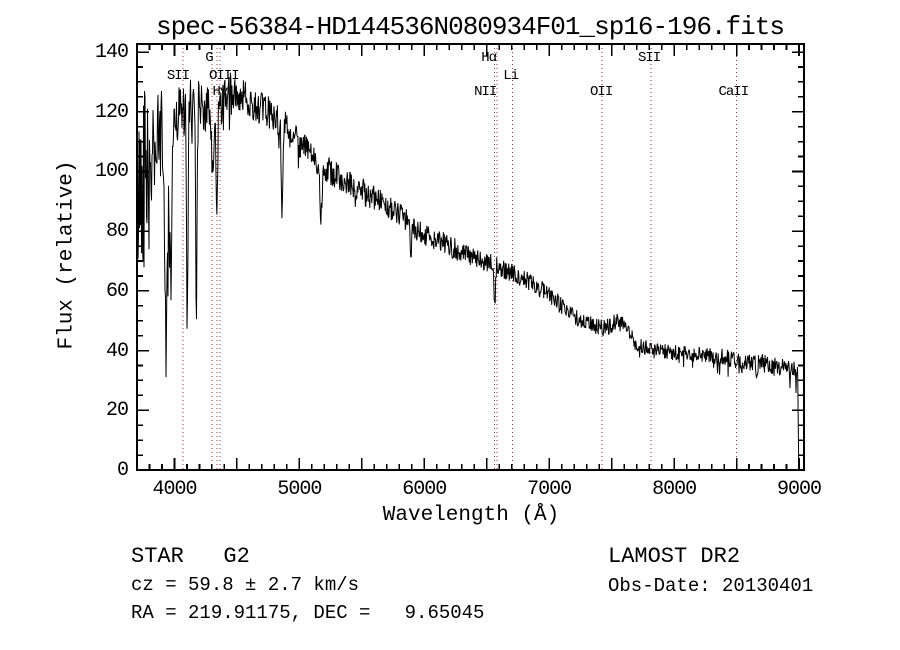 The height and width of the screenshot is (650, 900). Describe the element at coordinates (471, 515) in the screenshot. I see `x-axis-label: Wavelength (Å)` at that location.